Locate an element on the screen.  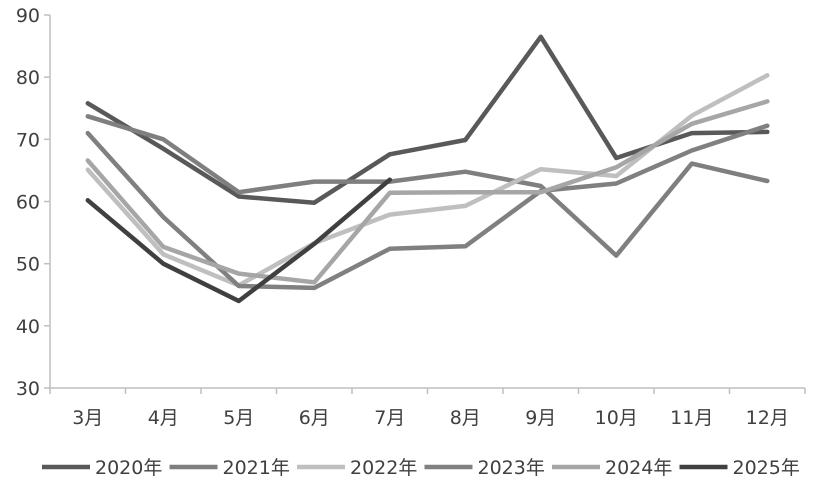
x-tick-label: 6月 is located at coordinates (314, 418).